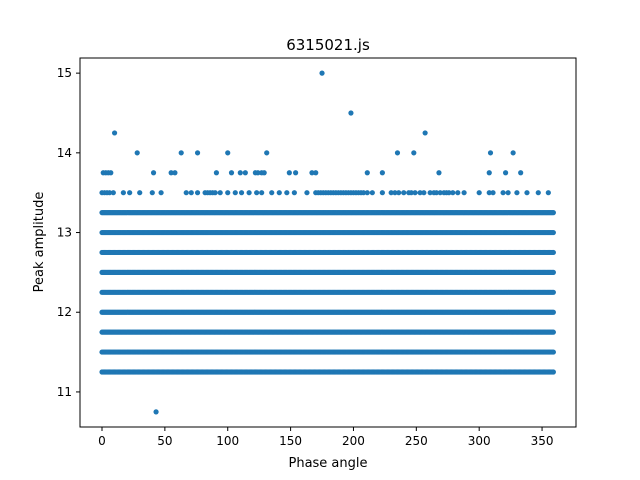 The width and height of the screenshot is (640, 480). I want to click on x-tick-label: 150, so click(290, 441).